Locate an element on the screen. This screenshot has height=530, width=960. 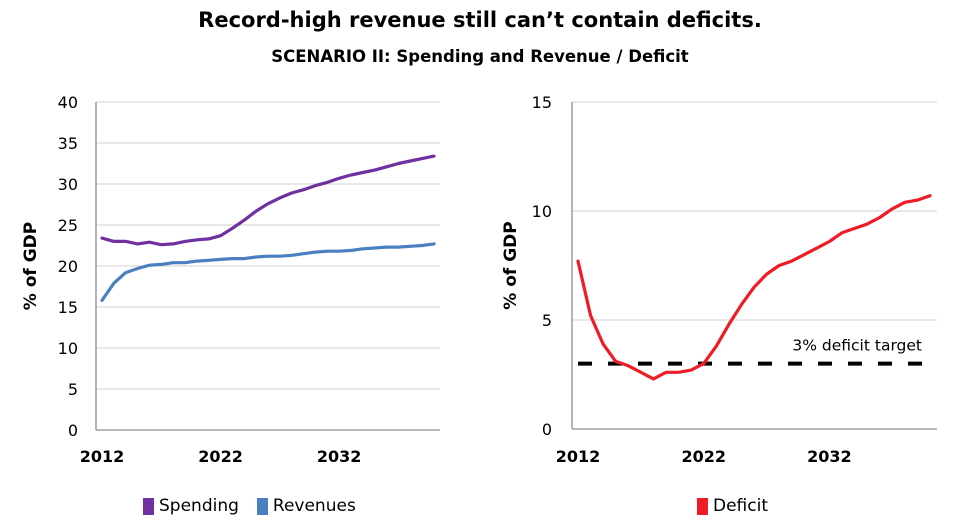
legend-label-revenues: Revenues is located at coordinates (314, 506).